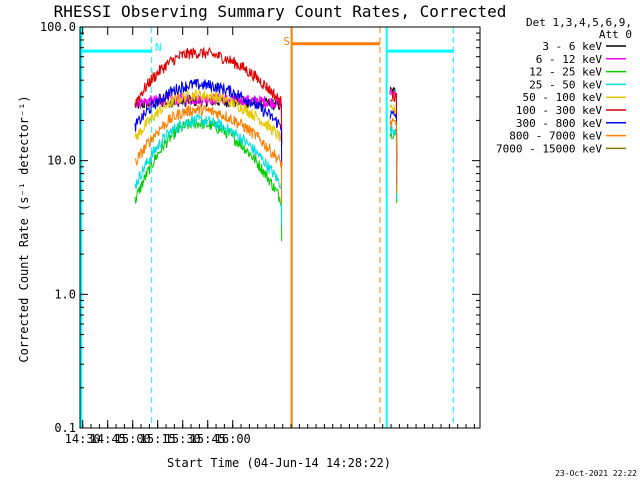 The image size is (640, 480). Describe the element at coordinates (108, 439) in the screenshot. I see `x-tick-label-1: 14:45` at that location.